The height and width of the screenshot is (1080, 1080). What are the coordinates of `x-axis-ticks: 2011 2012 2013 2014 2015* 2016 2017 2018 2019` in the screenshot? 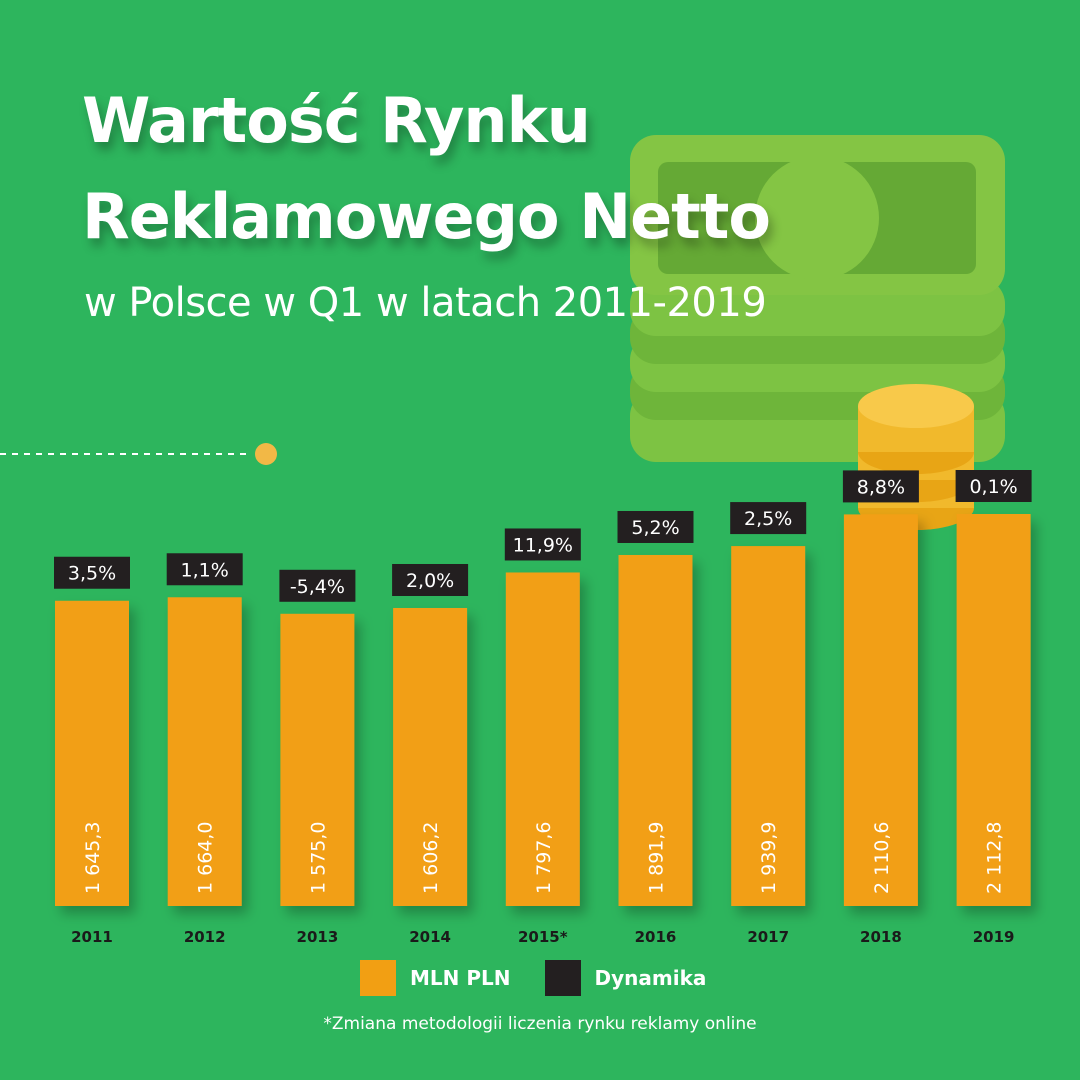 It's located at (542, 937).